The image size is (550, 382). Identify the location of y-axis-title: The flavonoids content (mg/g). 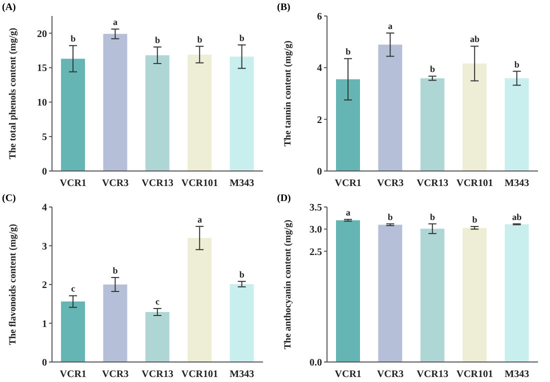
(13, 285).